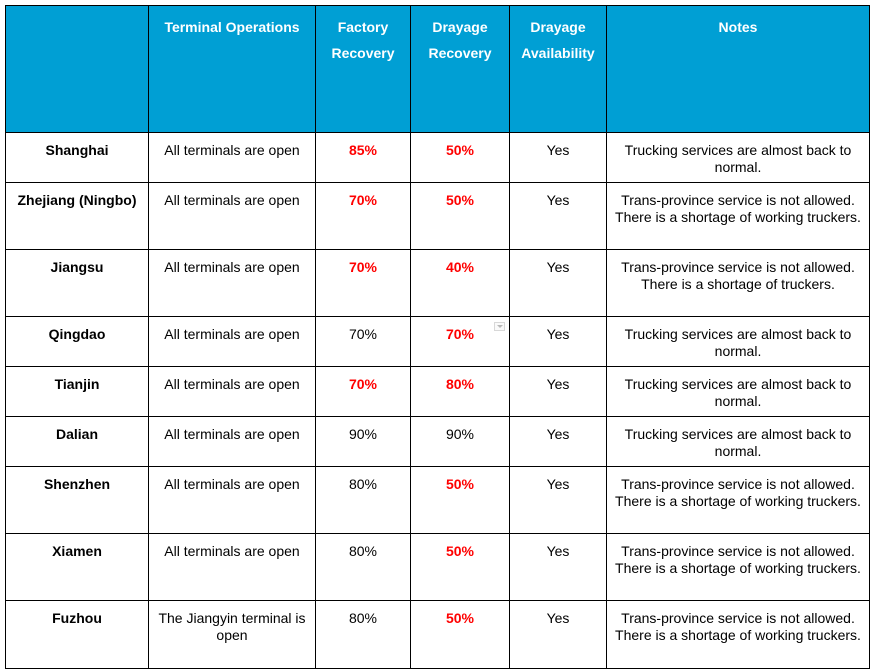 Image resolution: width=871 pixels, height=669 pixels. What do you see at coordinates (363, 69) in the screenshot?
I see `header-factory-recovery: Factory Recovery` at bounding box center [363, 69].